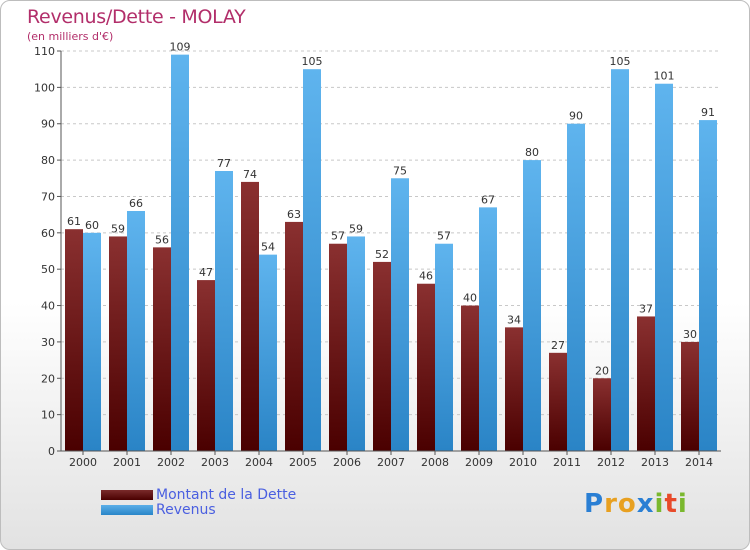  Describe the element at coordinates (48, 342) in the screenshot. I see `y-tick-label: 30` at that location.